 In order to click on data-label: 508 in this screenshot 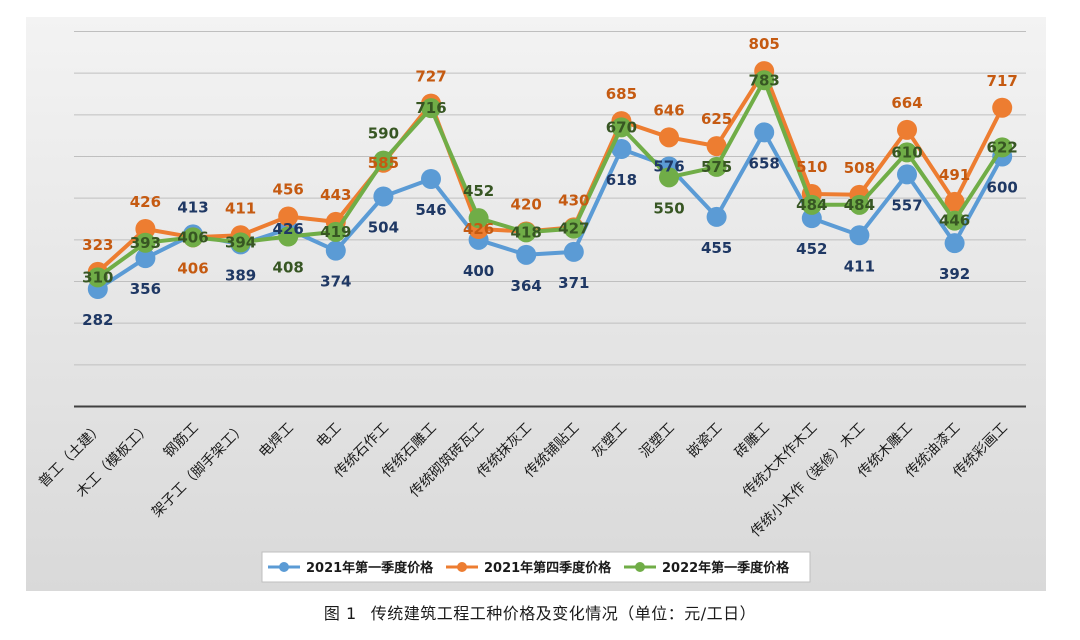, I will do `click(859, 168)`.